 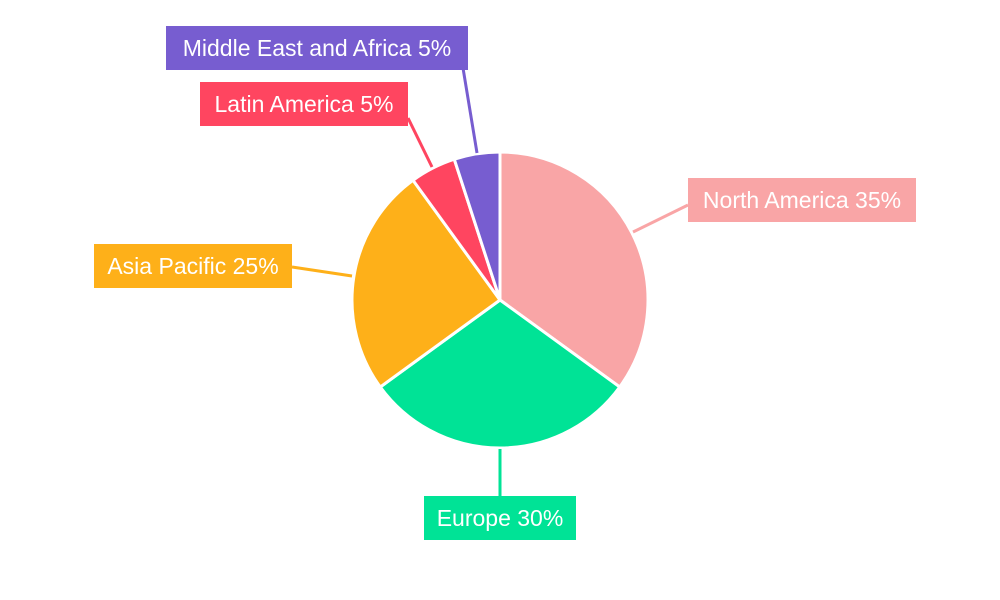 I want to click on data-label: Latin America 5%, so click(x=304, y=104).